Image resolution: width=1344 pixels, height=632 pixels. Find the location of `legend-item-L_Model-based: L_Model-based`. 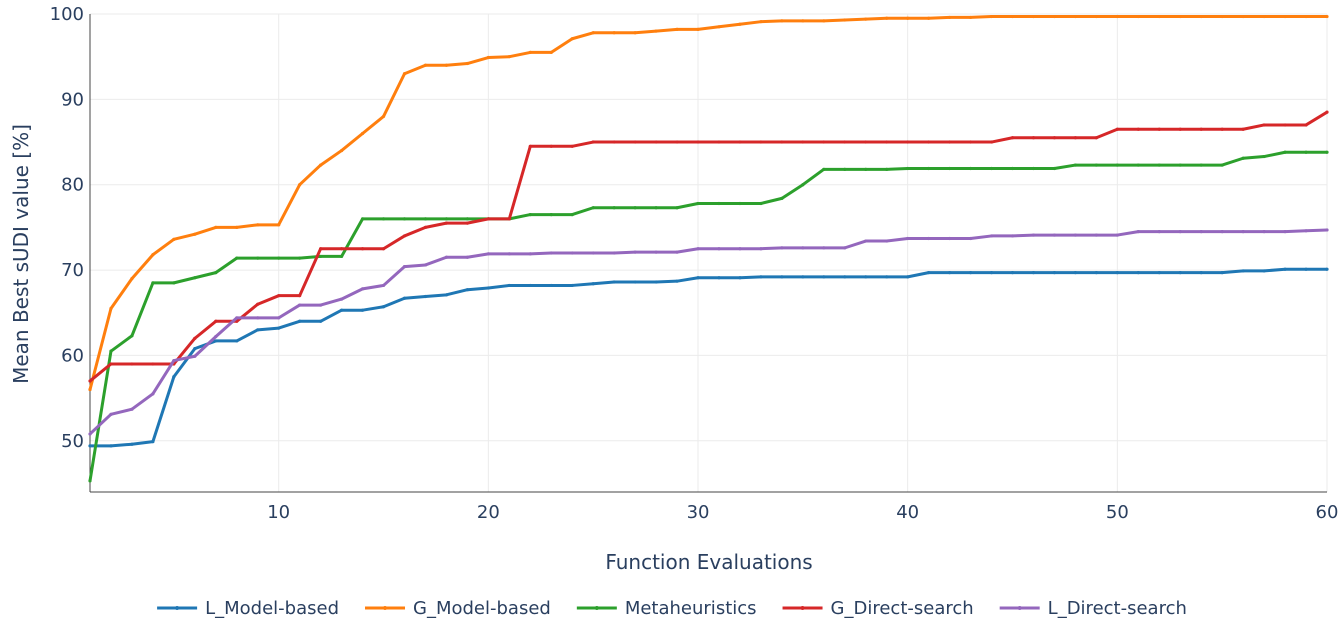

legend-item-L_Model-based: L_Model-based is located at coordinates (248, 608).